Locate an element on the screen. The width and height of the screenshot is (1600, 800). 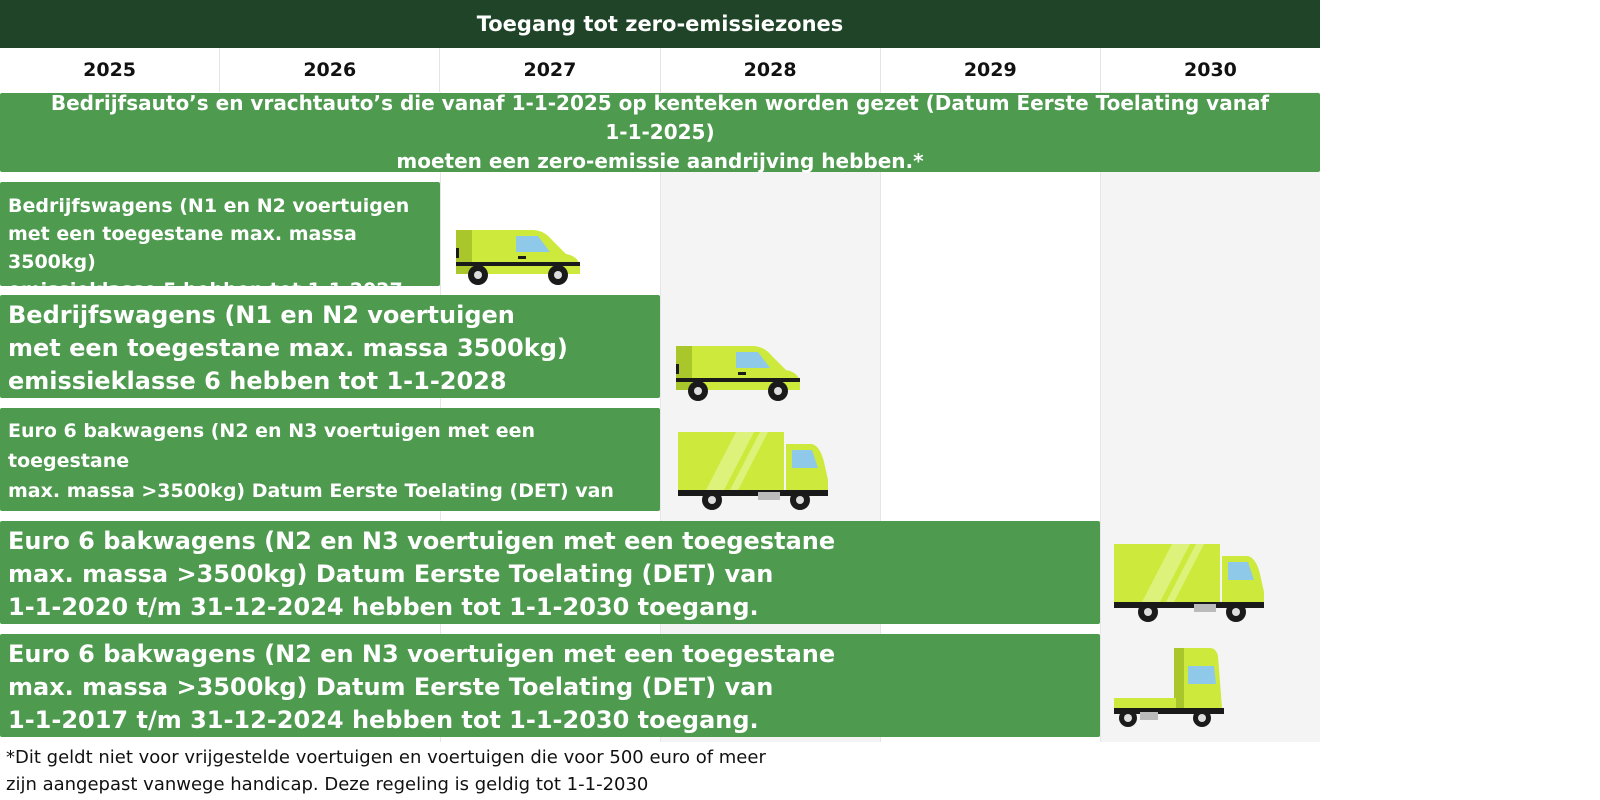
title-text: Toegang tot zero-emissiezones is located at coordinates (660, 24).